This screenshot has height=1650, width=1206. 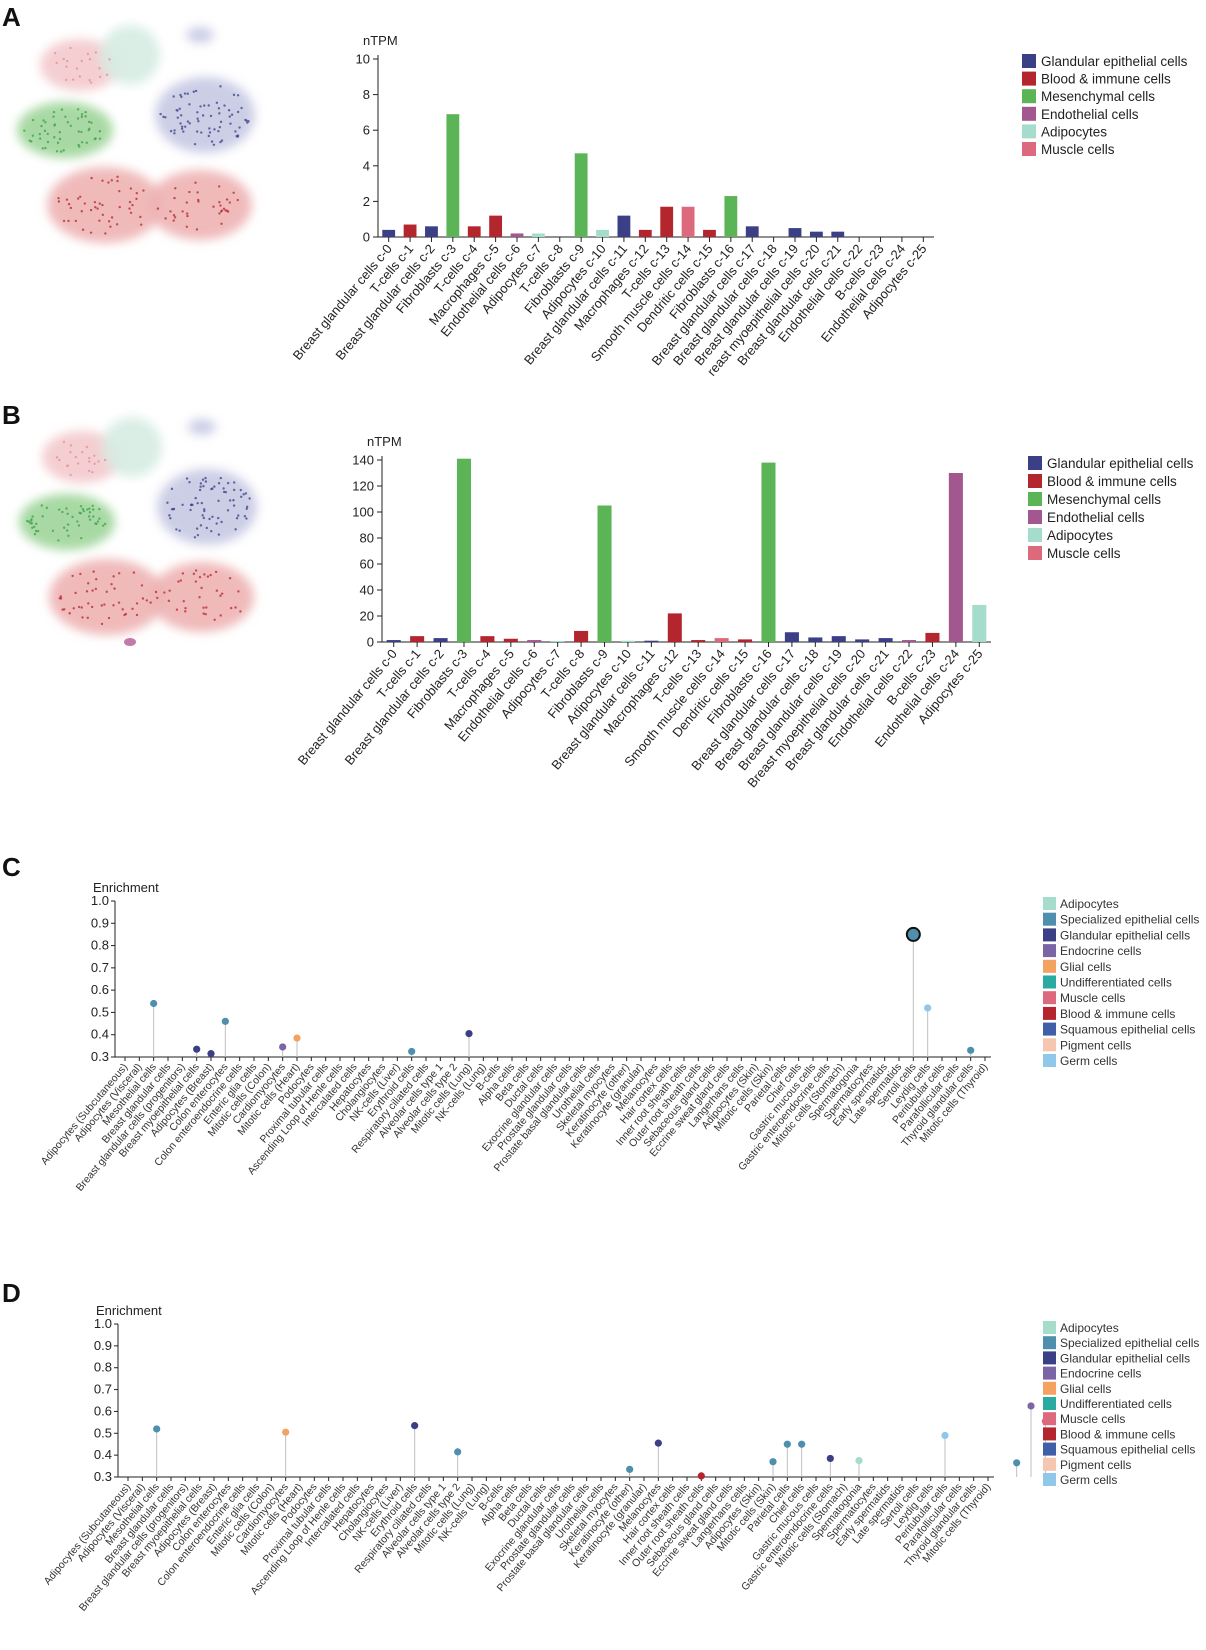 What do you see at coordinates (1080, 535) in the screenshot?
I see `legend-label: Adipocytes` at bounding box center [1080, 535].